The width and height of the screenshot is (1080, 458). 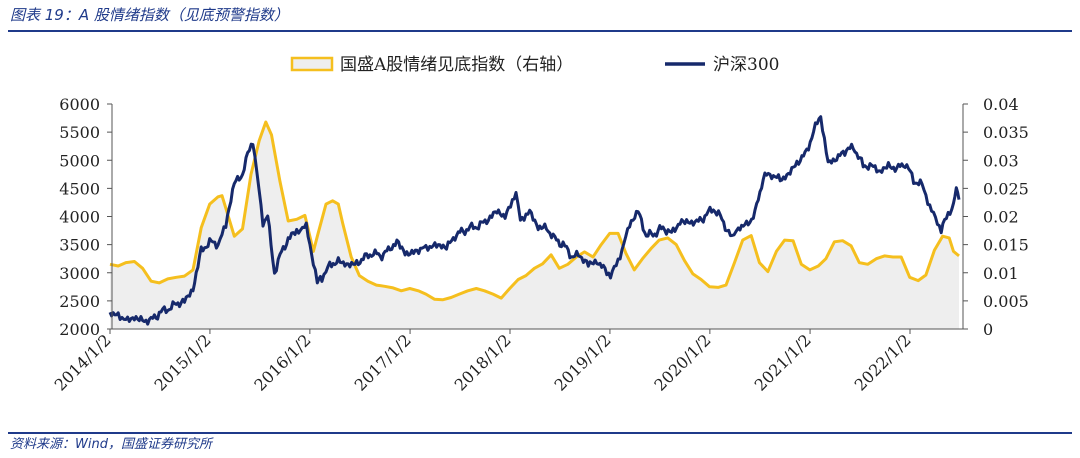 What do you see at coordinates (79, 301) in the screenshot?
I see `y-left-tick-label: 2500` at bounding box center [79, 301].